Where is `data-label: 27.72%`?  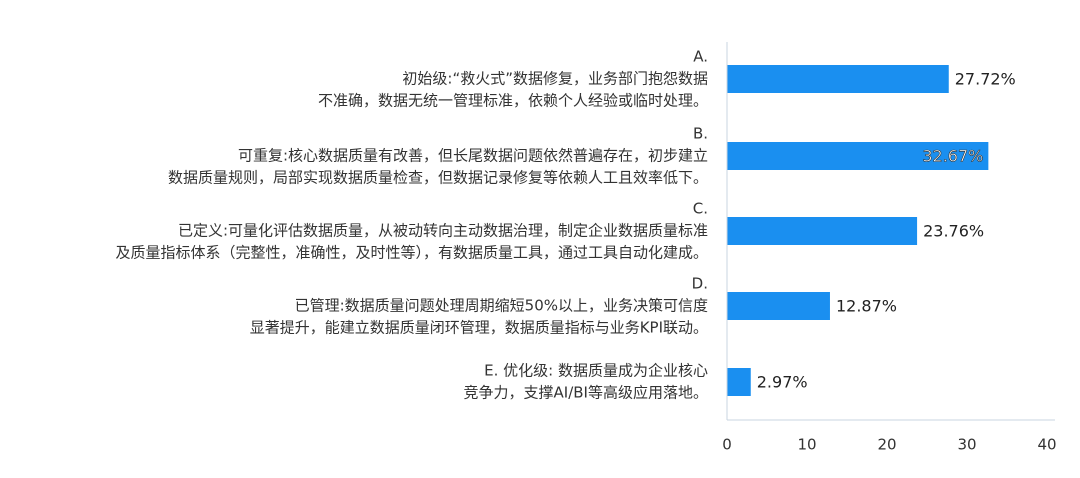 data-label: 27.72% is located at coordinates (985, 79).